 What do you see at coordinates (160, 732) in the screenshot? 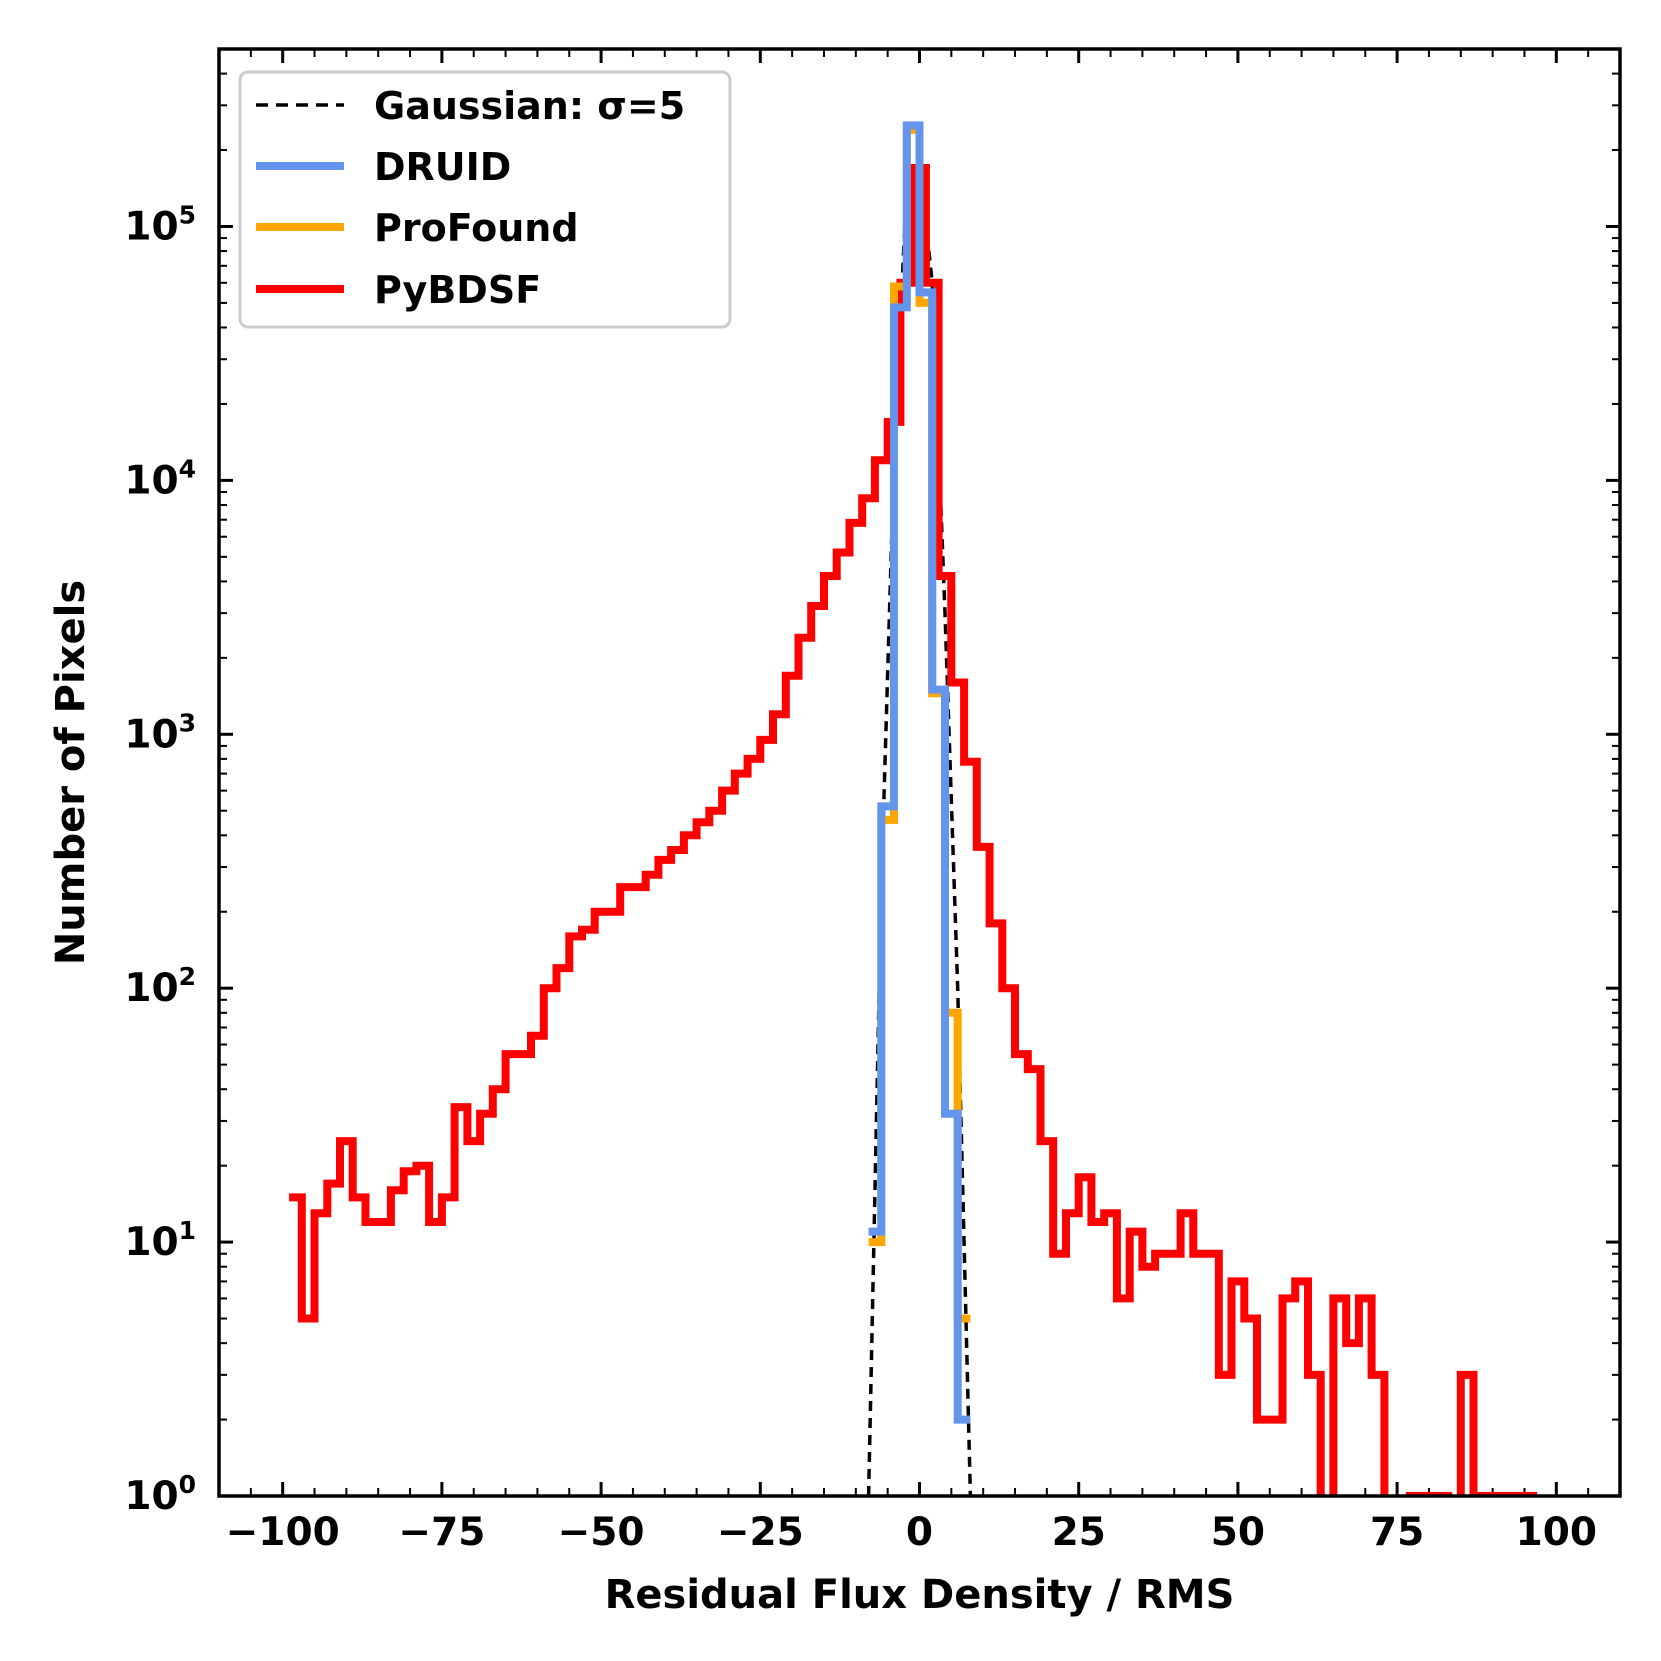
I see `y-tick-label: 10³` at bounding box center [160, 732].